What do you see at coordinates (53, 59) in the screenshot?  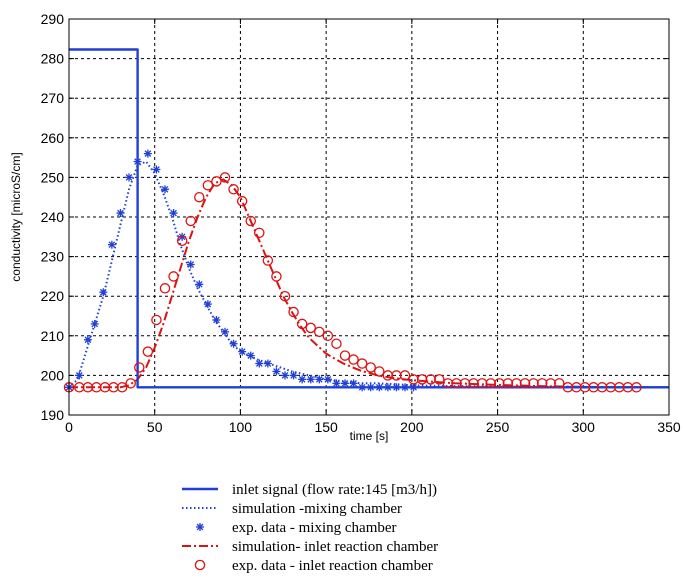 I see `y-tick-label: 280` at bounding box center [53, 59].